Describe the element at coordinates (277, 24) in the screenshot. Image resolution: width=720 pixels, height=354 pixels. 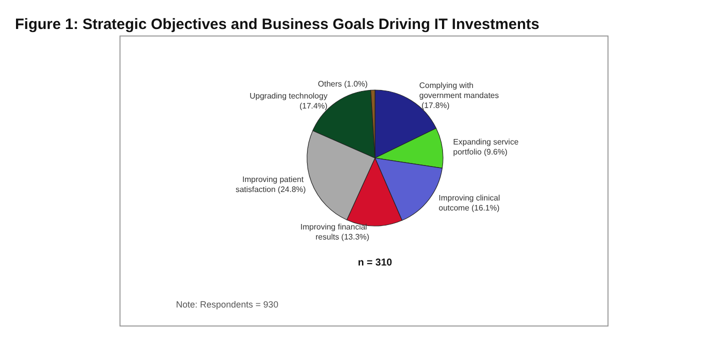
I see `chart-title: Figure 1: Strategic Objectives and Business Goals Driving IT Investments` at that location.